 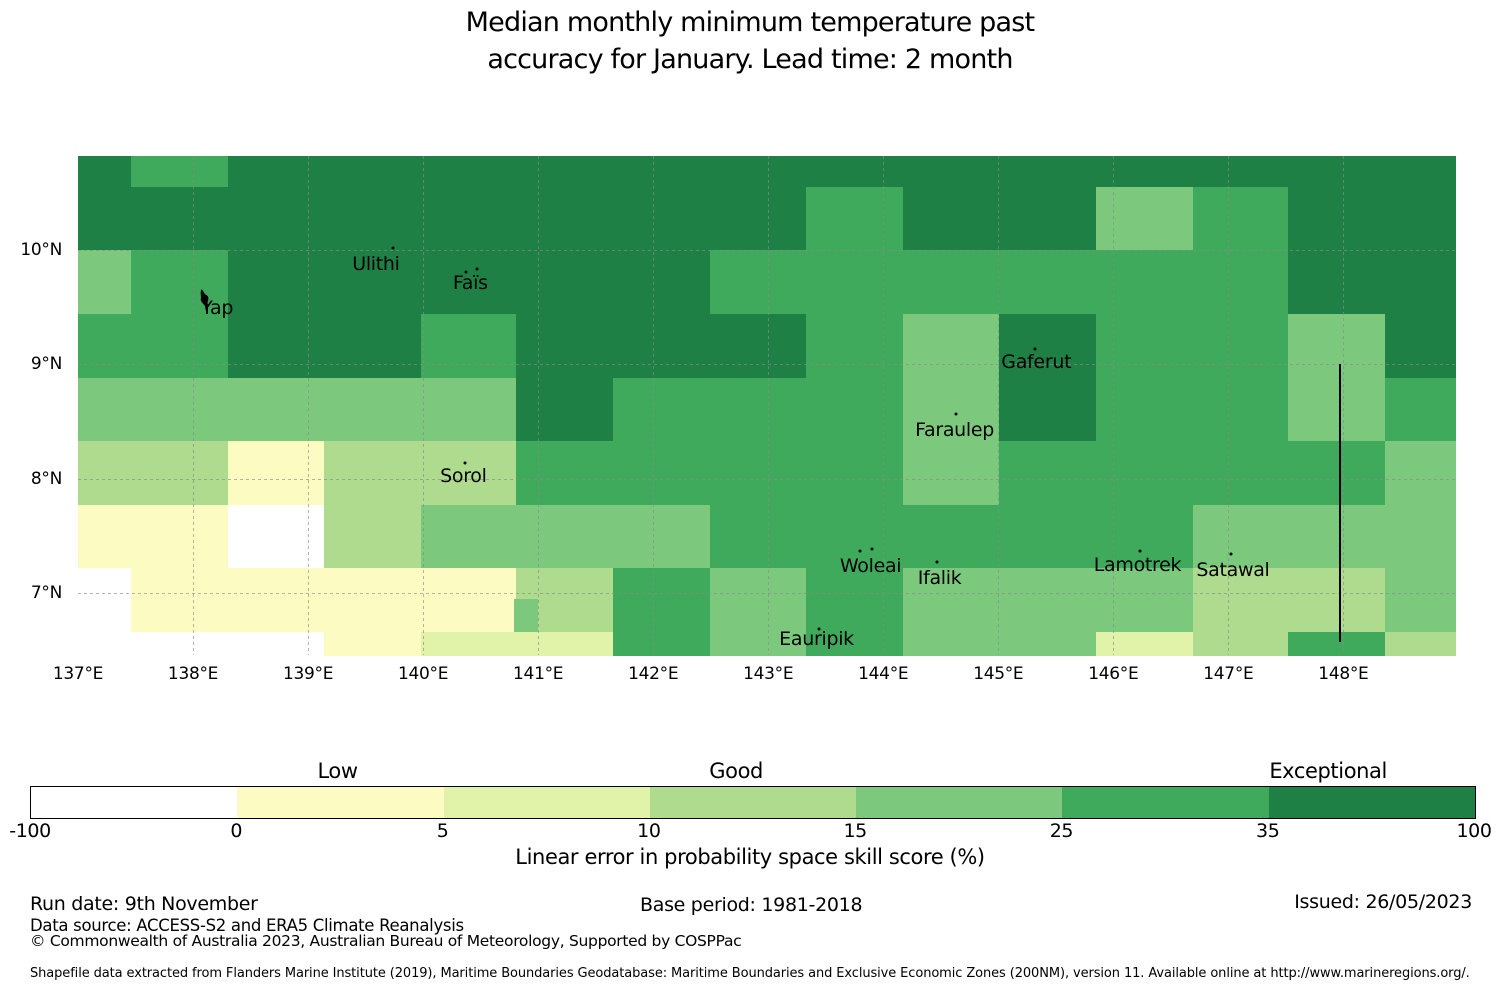 What do you see at coordinates (1268, 831) in the screenshot?
I see `colorbar-tick-label: 35` at bounding box center [1268, 831].